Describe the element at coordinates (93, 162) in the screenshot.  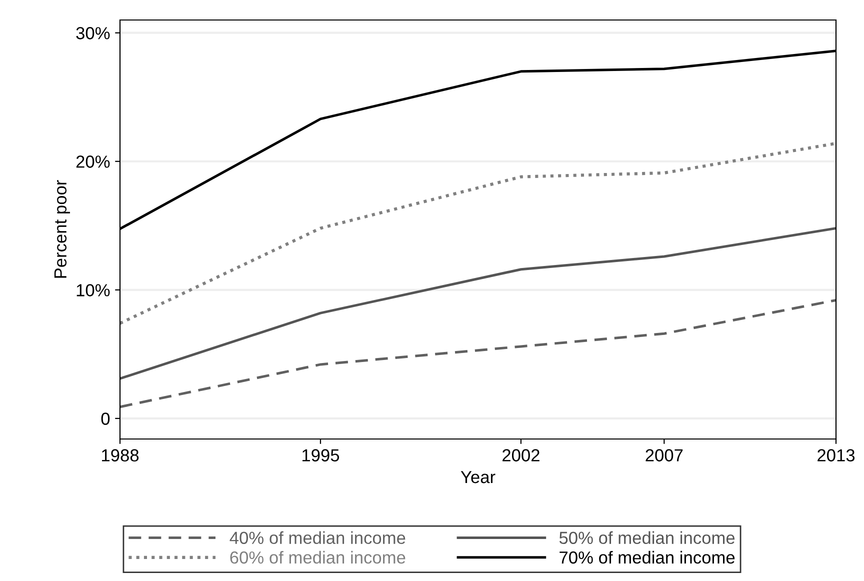
I see `y-tick-label: 20%` at that location.